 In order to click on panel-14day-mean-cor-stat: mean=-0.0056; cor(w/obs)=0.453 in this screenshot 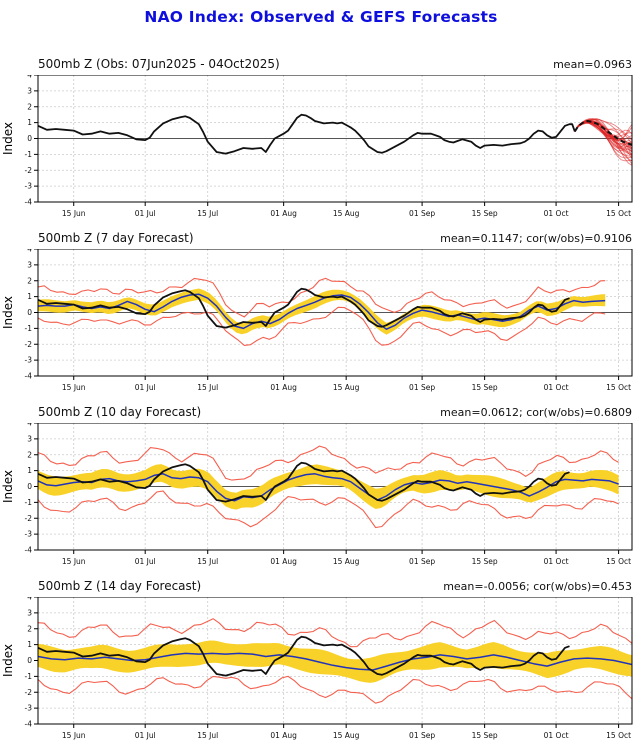, I will do `click(537, 586)`.